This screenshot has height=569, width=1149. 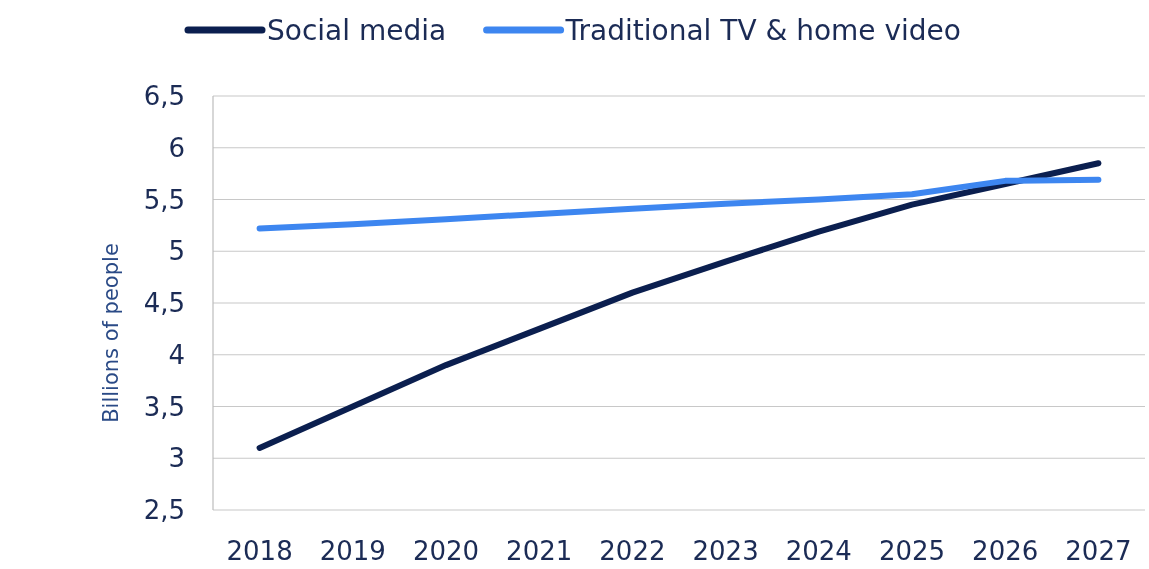 What do you see at coordinates (357, 30) in the screenshot?
I see `legend-label: Social media` at bounding box center [357, 30].